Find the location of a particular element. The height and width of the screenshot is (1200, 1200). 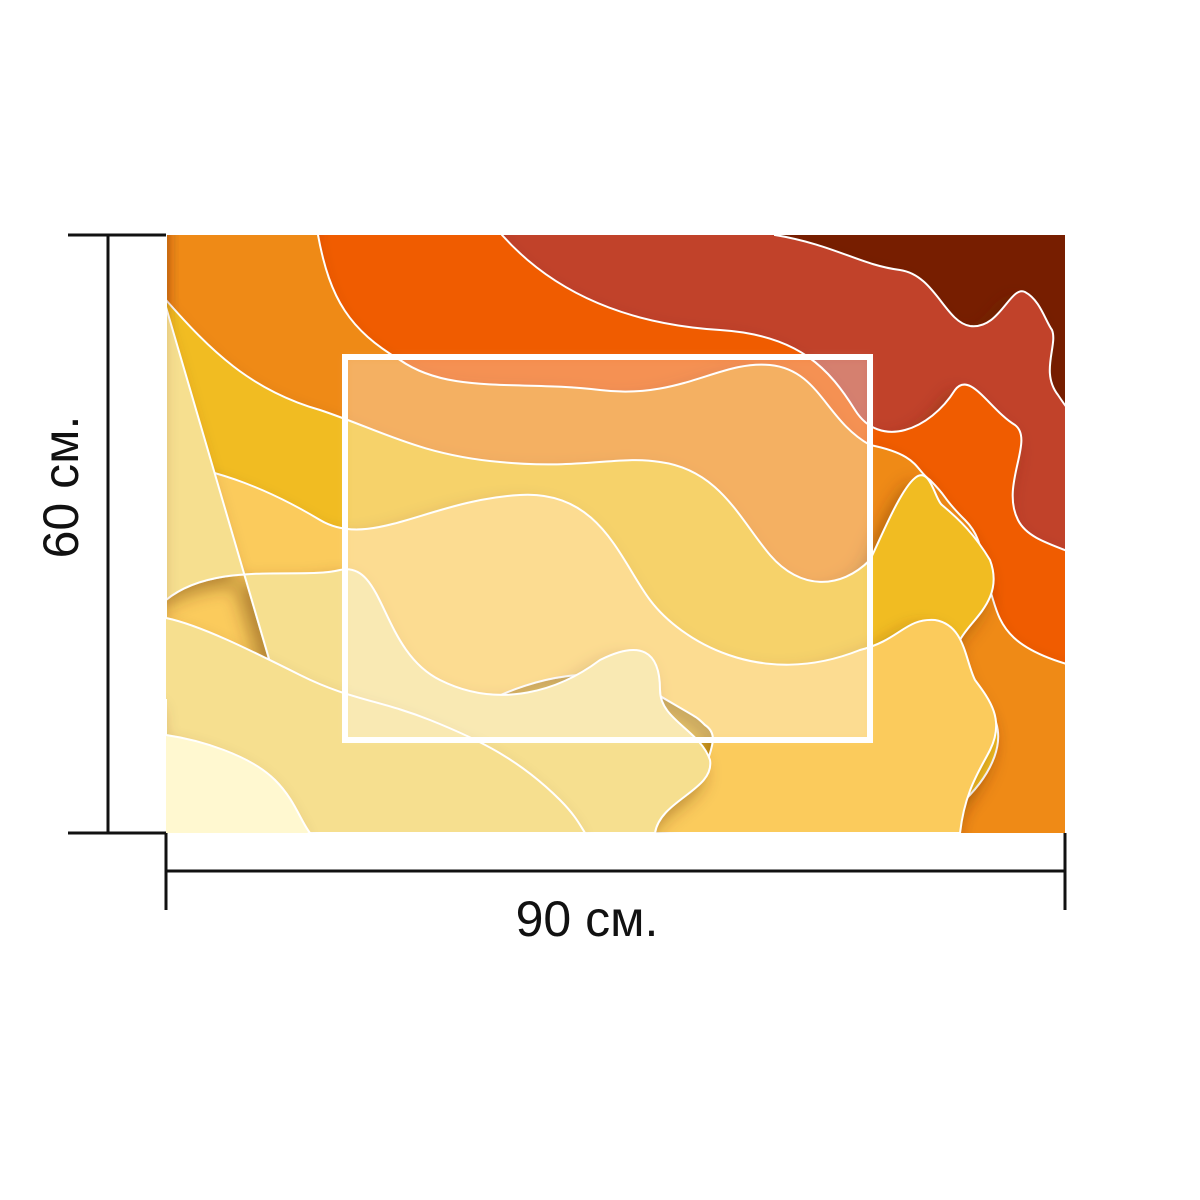

frame-overlay is located at coordinates (607, 548).